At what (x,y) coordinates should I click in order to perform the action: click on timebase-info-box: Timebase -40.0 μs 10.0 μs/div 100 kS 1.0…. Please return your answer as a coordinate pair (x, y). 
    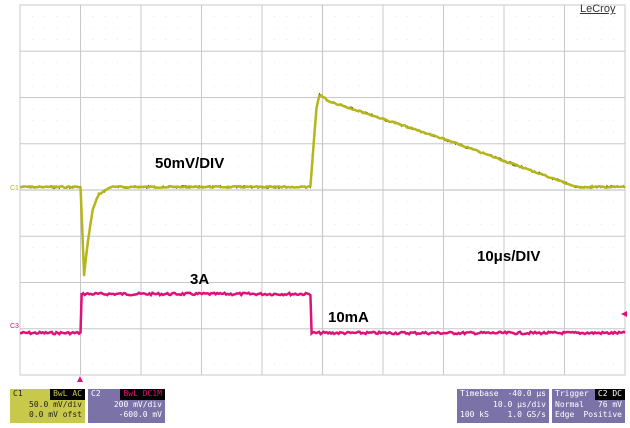
    Looking at the image, I should click on (503, 406).